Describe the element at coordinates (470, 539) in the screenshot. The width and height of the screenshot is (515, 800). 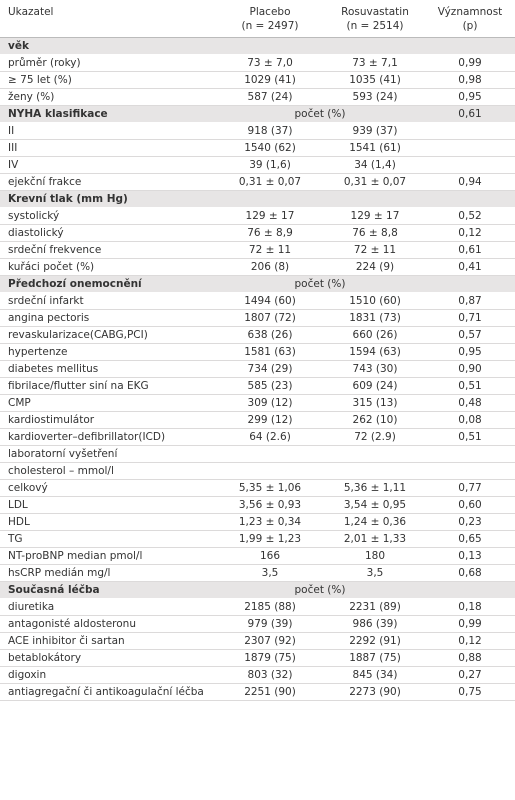
I see `cell: 0,65` at that location.